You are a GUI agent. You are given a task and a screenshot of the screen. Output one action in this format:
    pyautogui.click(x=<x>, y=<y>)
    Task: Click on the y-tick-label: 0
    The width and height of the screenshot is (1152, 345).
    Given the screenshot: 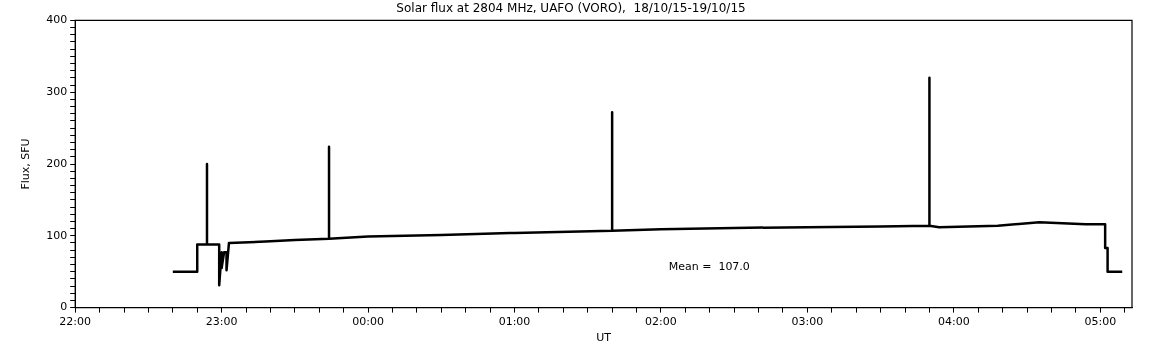 What is the action you would take?
    pyautogui.click(x=64, y=307)
    